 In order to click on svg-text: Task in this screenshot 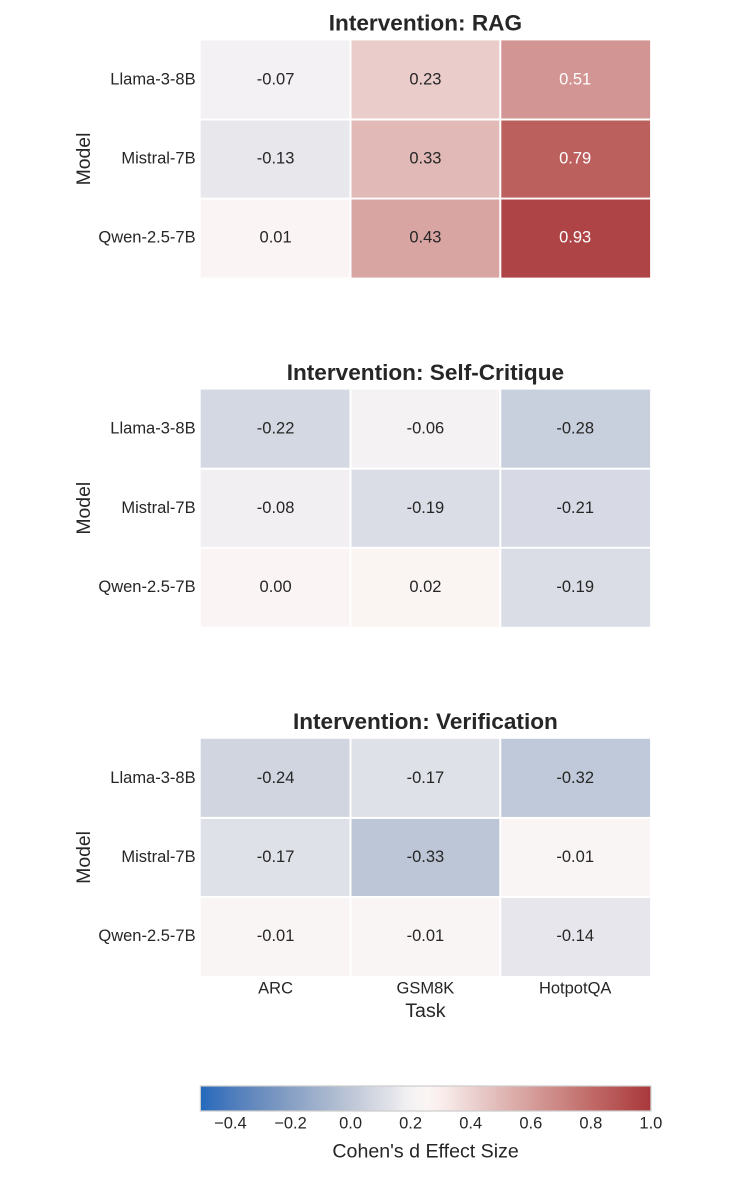, I will do `click(425, 1011)`.